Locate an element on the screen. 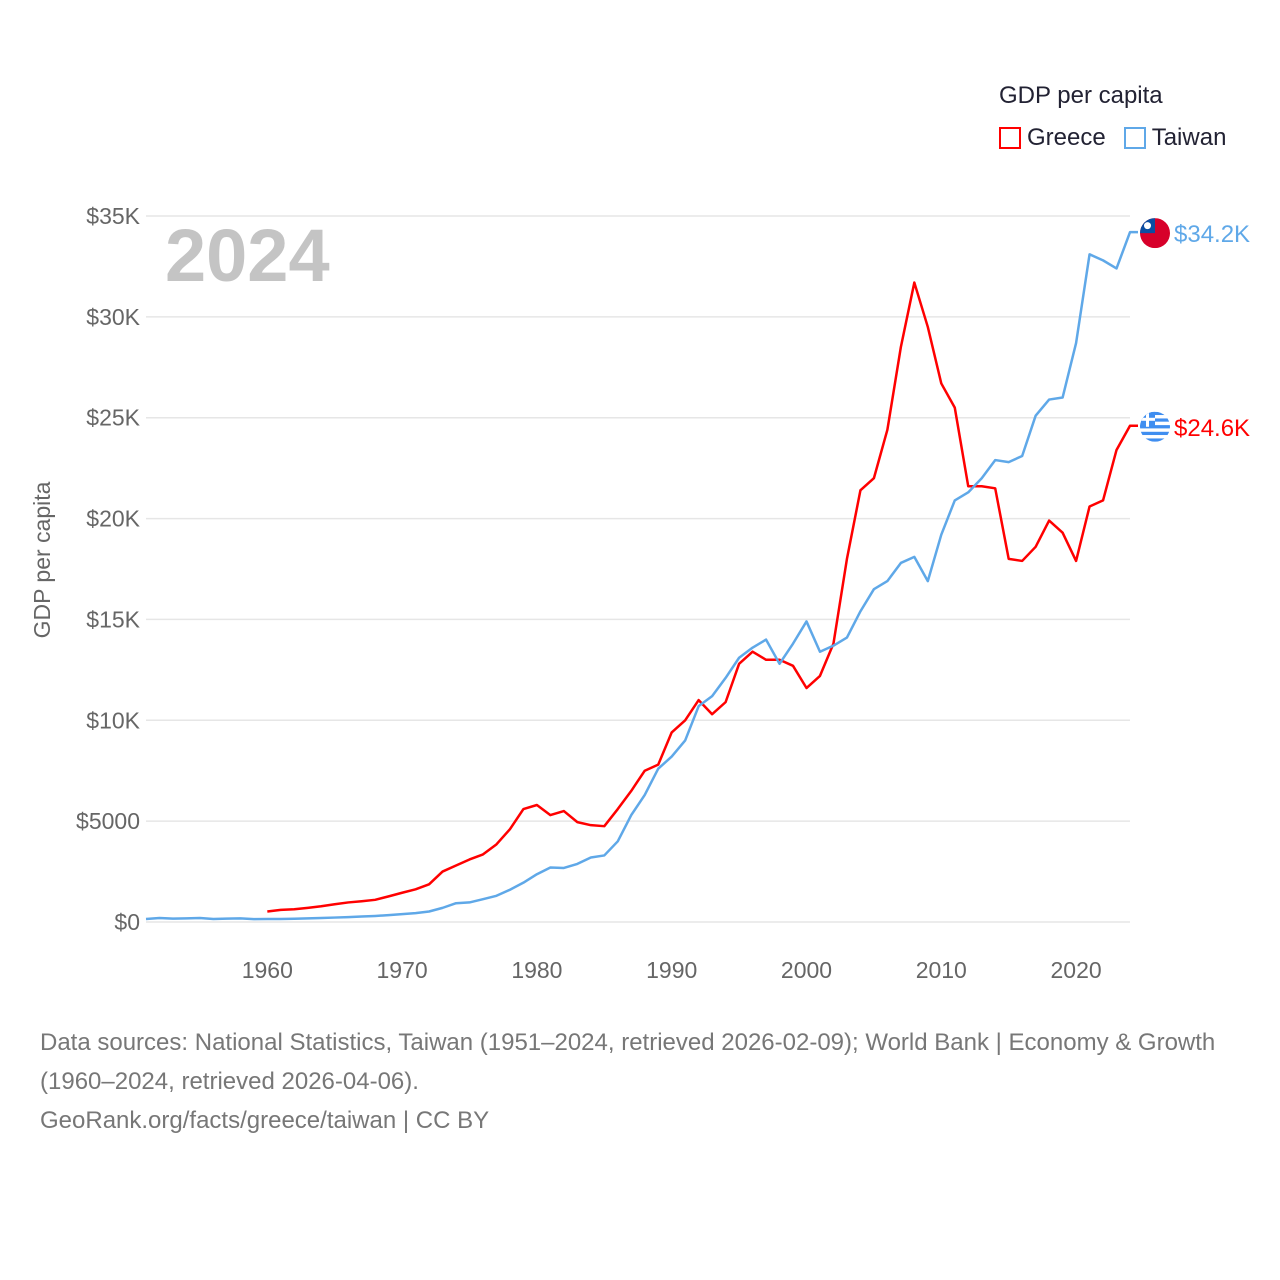 This screenshot has height=1280, width=1280. y-axis-label: GDP per capita is located at coordinates (42, 559).